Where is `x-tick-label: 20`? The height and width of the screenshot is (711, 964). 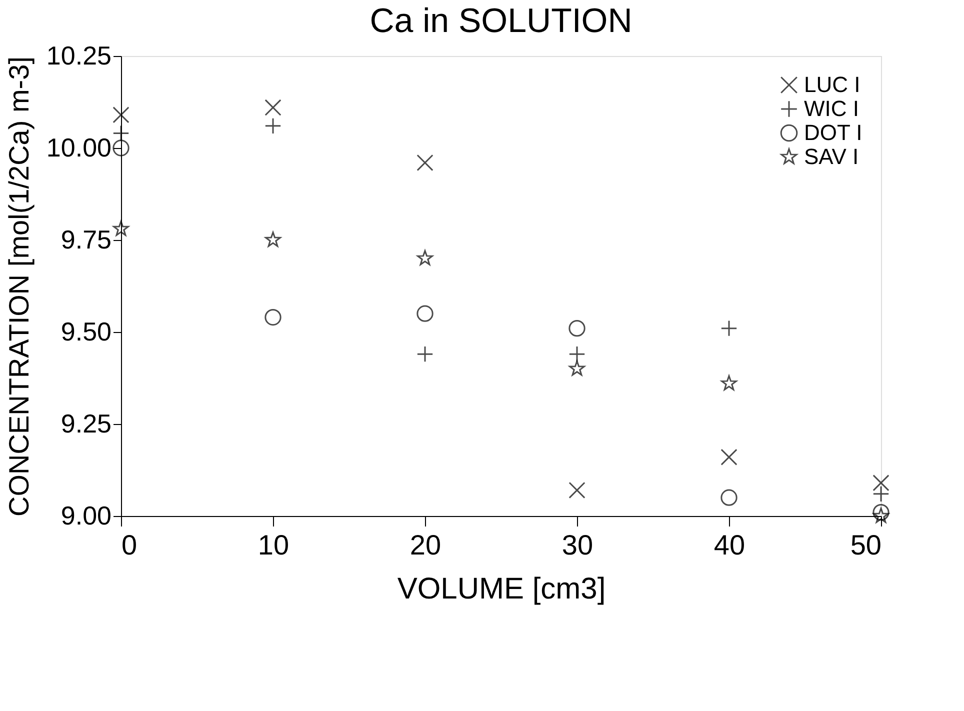 x-tick-label: 20 is located at coordinates (426, 545).